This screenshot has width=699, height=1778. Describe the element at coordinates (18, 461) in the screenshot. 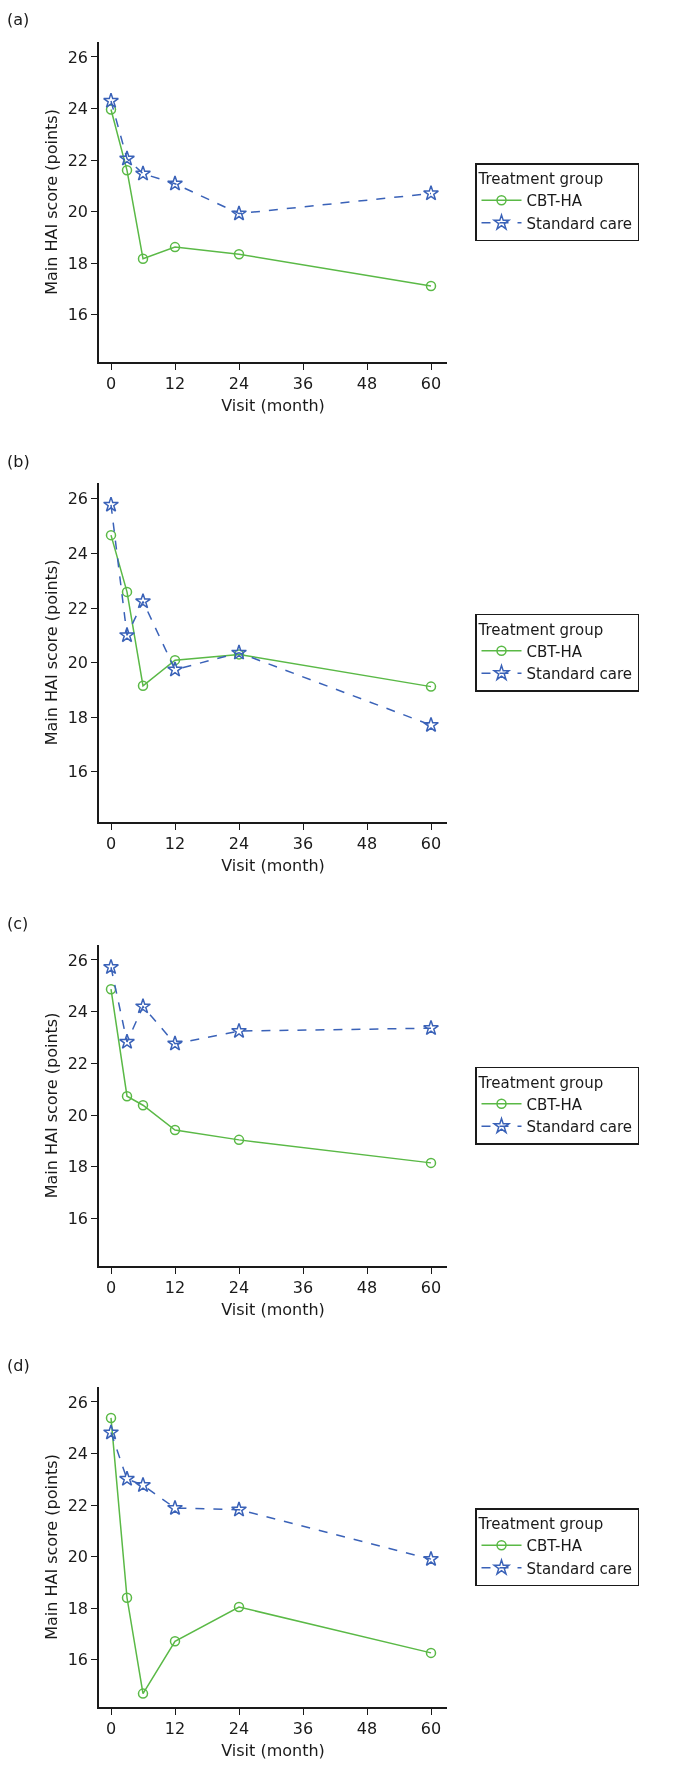

I see `chart-title: (b)` at that location.